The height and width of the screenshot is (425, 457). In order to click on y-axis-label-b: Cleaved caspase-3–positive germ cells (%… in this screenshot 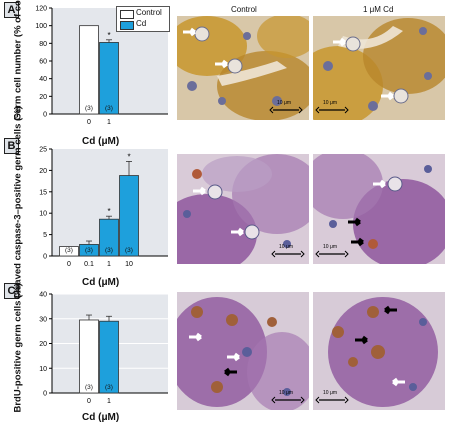, I will do `click(18, 210)`.